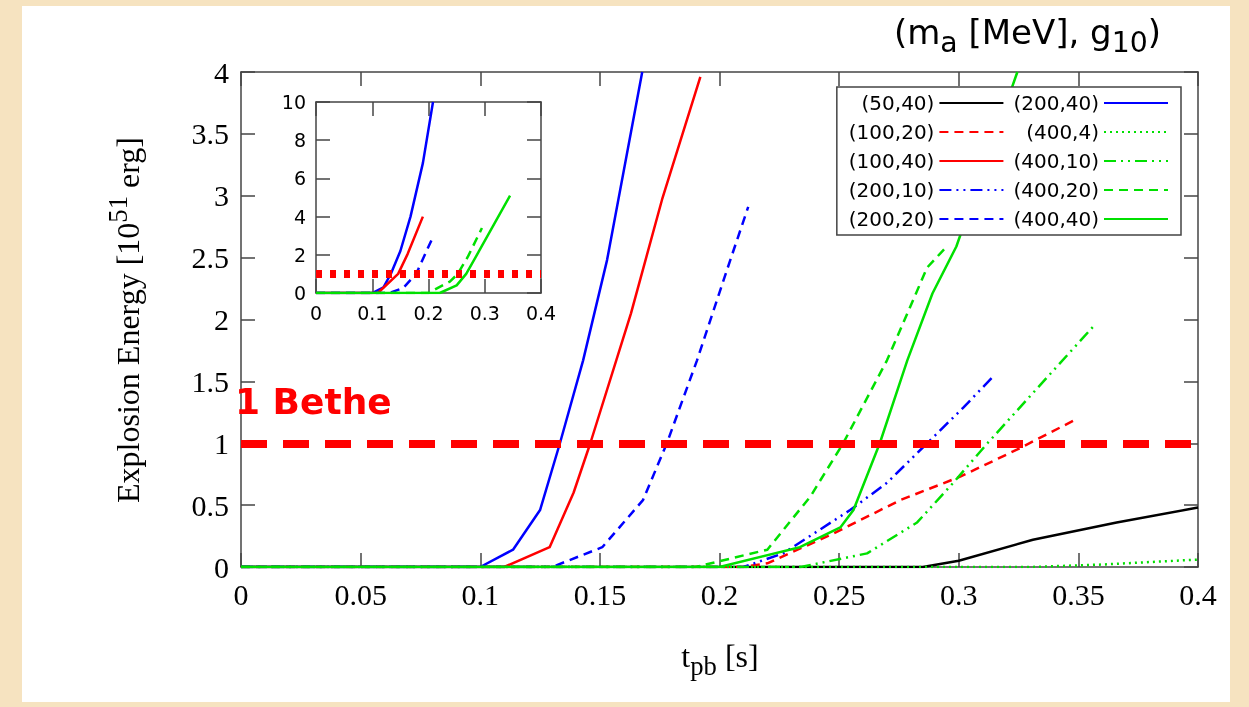 The height and width of the screenshot is (707, 1249). What do you see at coordinates (1056, 190) in the screenshot?
I see `legend-label: (400,20)` at bounding box center [1056, 190].